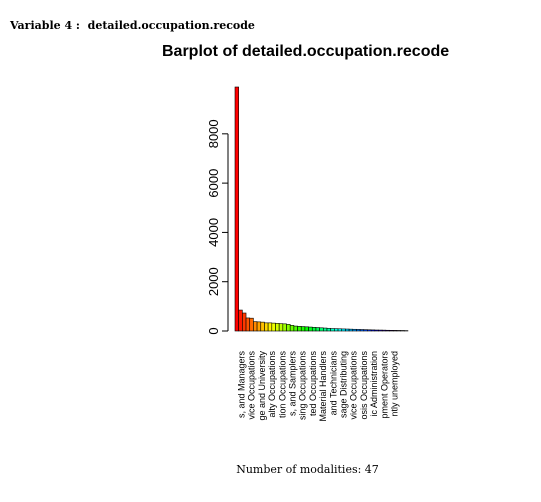  What do you see at coordinates (303, 386) in the screenshot?
I see `category-label: sing Occupations` at bounding box center [303, 386].